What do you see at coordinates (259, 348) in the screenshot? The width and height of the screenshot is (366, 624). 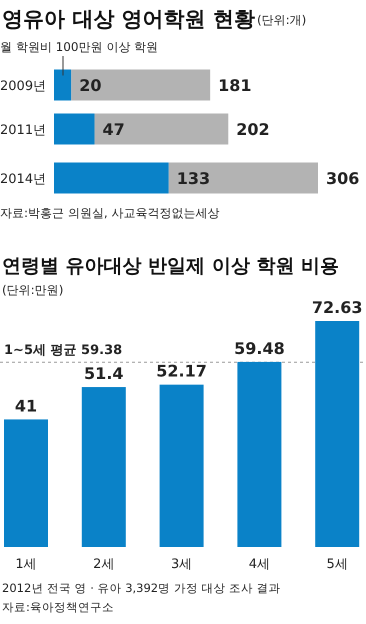 I see `data-label: 59.48` at bounding box center [259, 348].